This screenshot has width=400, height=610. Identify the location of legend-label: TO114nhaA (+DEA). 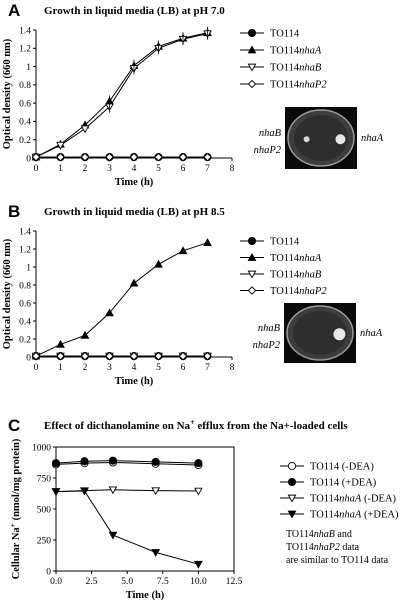
(354, 515).